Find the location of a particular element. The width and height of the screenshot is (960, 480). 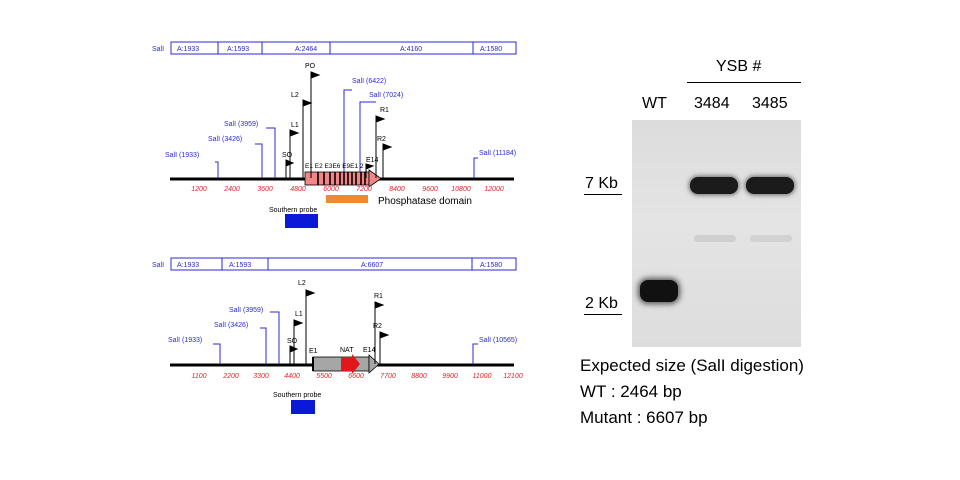

gel-lane-label: 3484 is located at coordinates (712, 103).